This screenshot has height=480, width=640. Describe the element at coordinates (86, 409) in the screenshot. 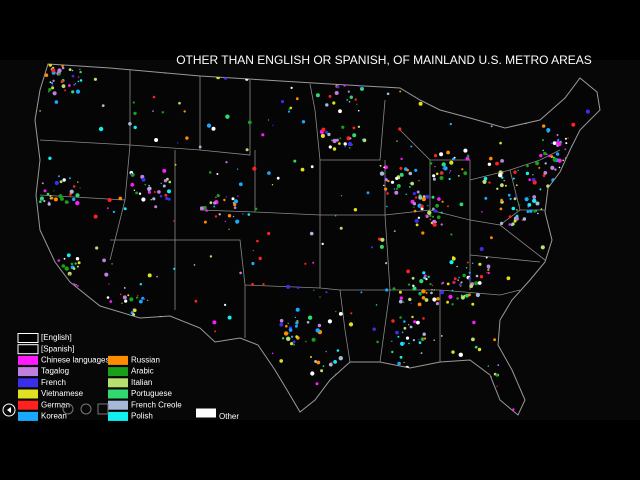

I see `zoom-in-button` at that location.